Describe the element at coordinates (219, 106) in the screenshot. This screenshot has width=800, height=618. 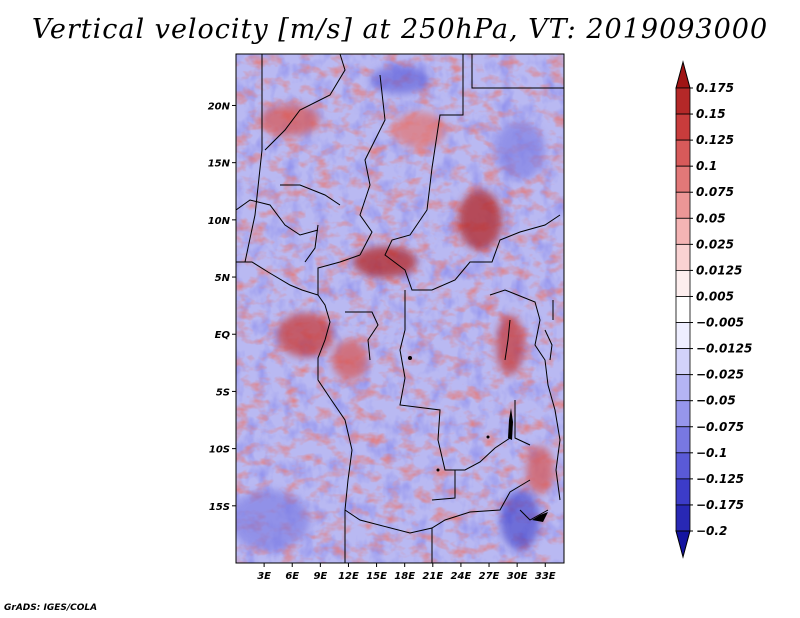
I see `lat-tick-label: 20N` at that location.